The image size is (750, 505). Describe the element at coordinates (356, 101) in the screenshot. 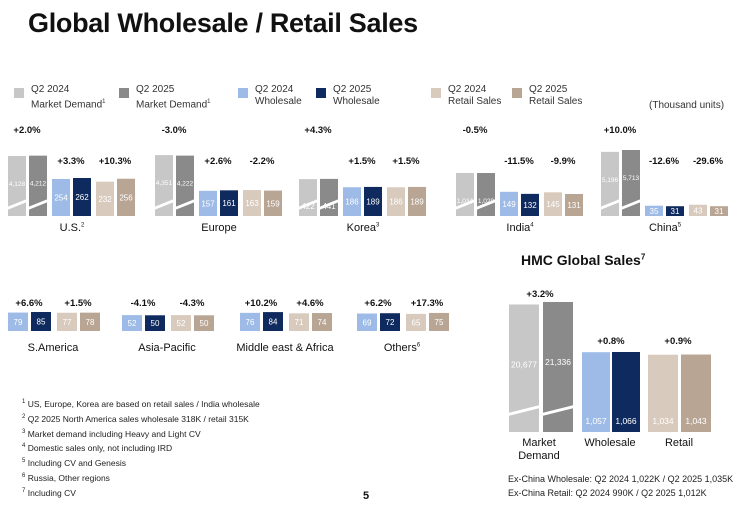

I see `legend-line2: Wholesale` at that location.